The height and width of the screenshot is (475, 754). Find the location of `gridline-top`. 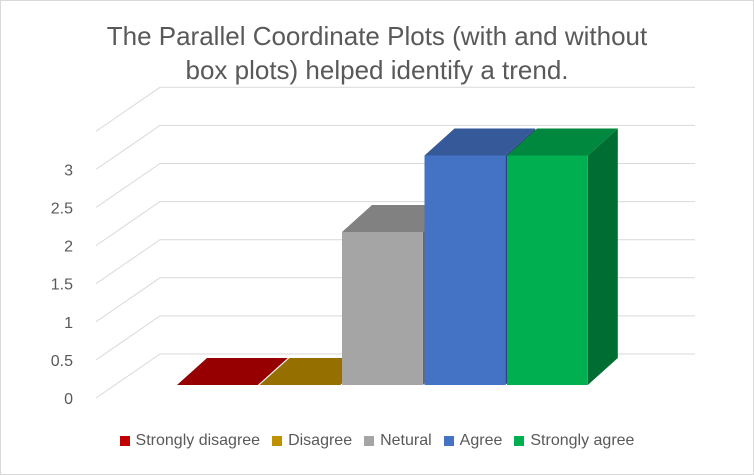

gridline-top is located at coordinates (395, 109).